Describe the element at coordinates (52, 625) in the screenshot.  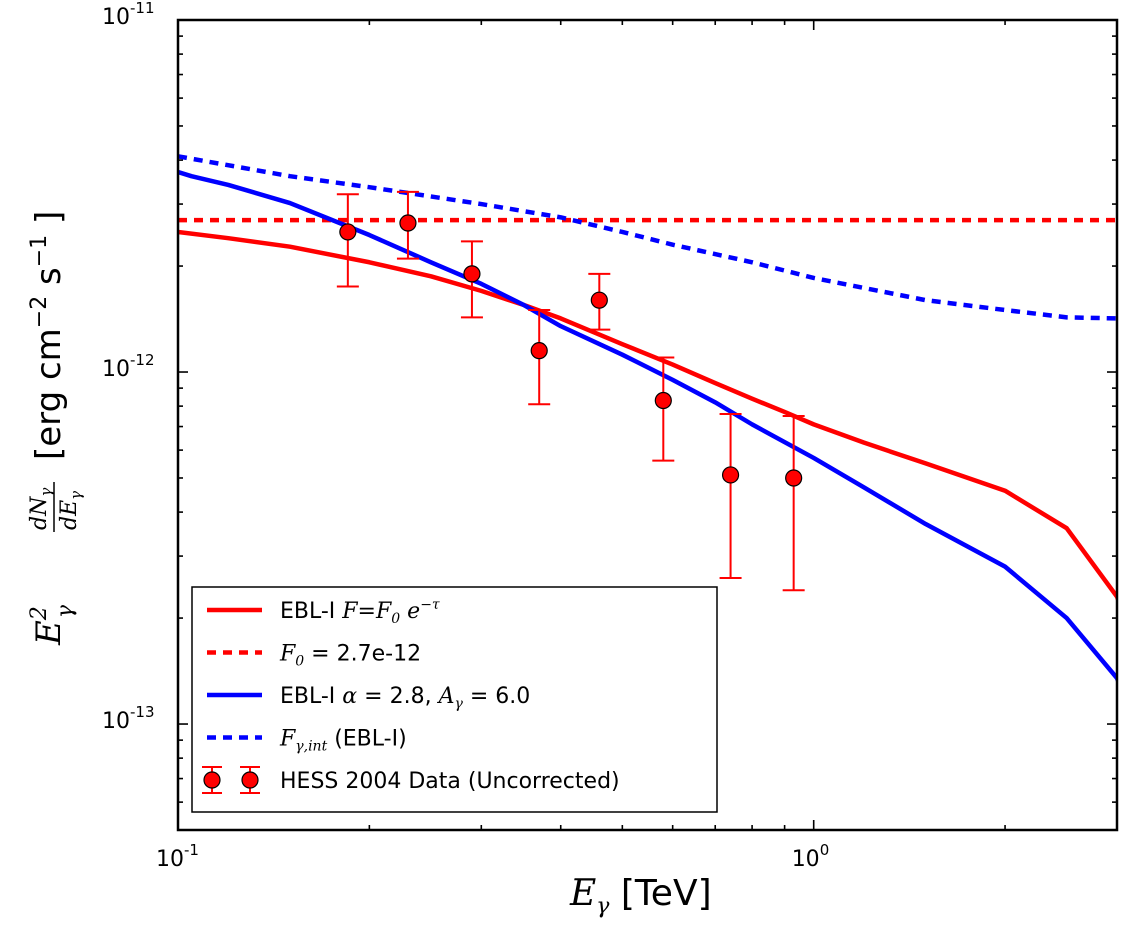
I see `y-axis-label-text: E2γ` at that location.